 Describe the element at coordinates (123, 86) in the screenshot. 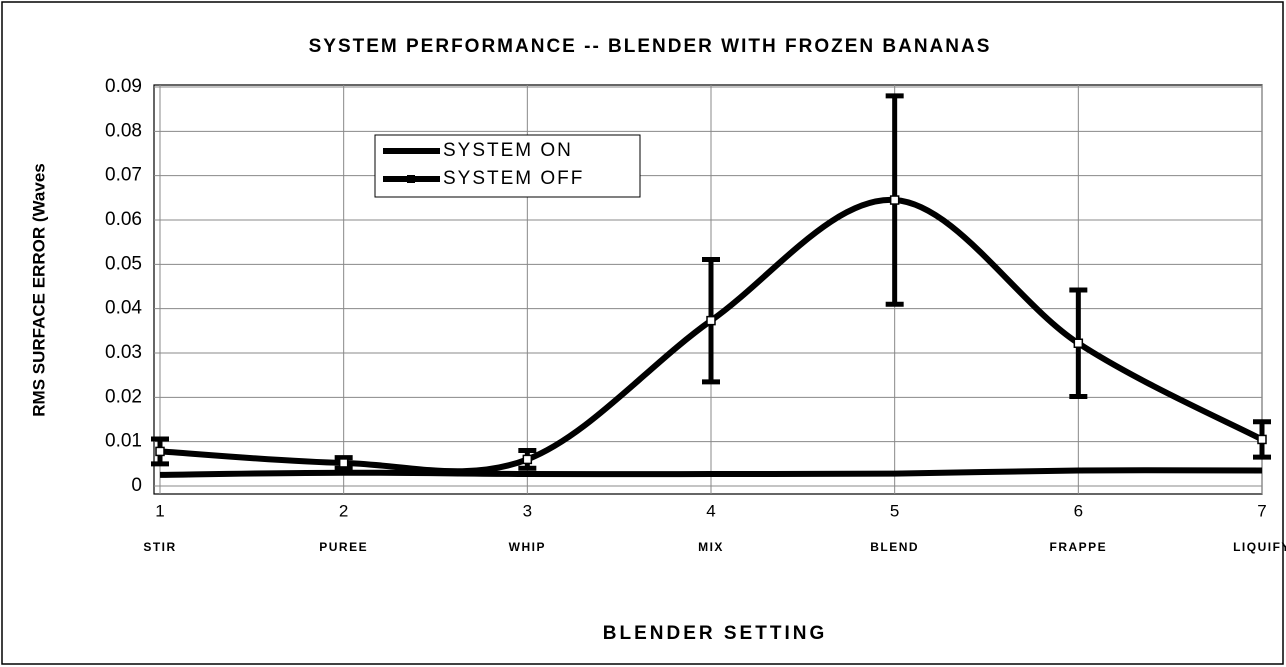

I see `y-tick-label: 0.09` at that location.